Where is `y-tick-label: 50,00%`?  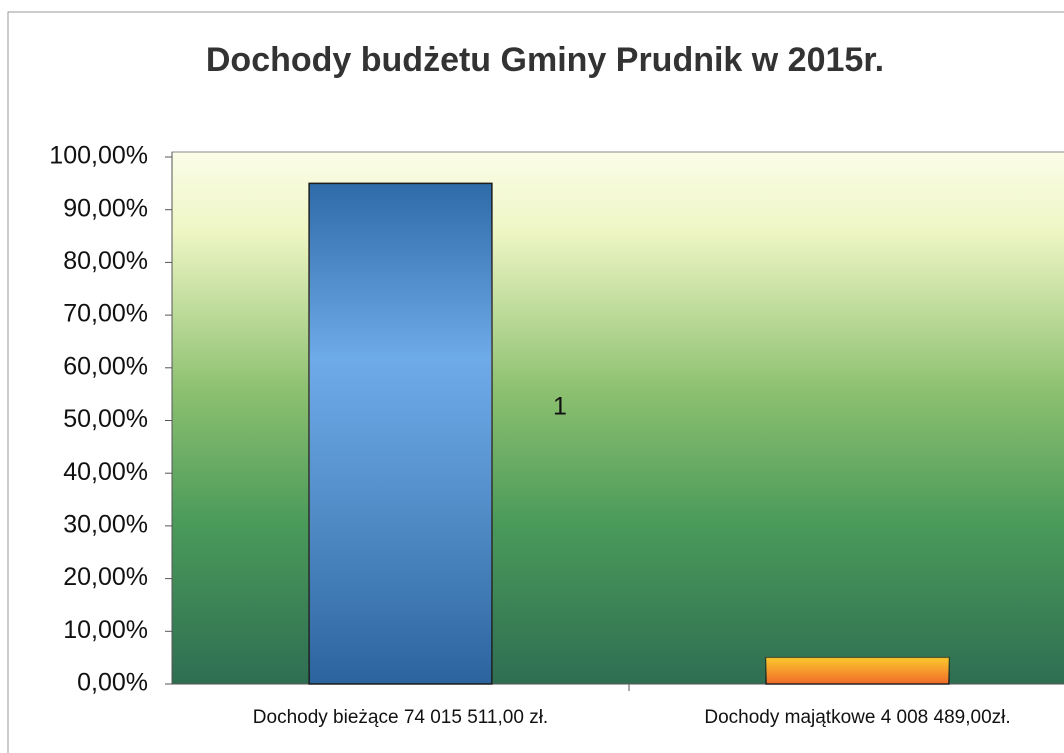 y-tick-label: 50,00% is located at coordinates (105, 419).